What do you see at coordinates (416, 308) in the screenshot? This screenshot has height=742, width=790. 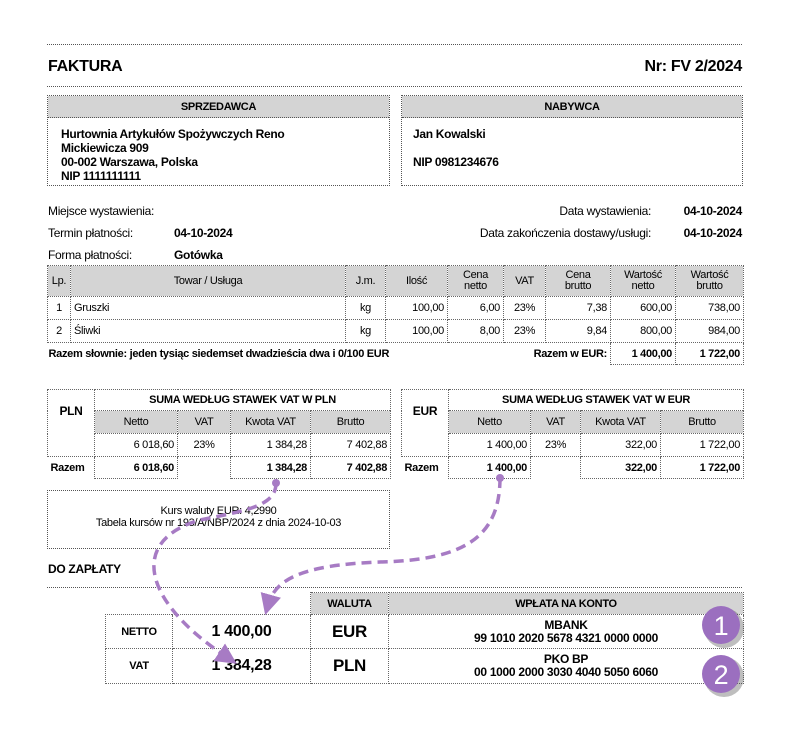 I see `cell: 100,00` at bounding box center [416, 308].